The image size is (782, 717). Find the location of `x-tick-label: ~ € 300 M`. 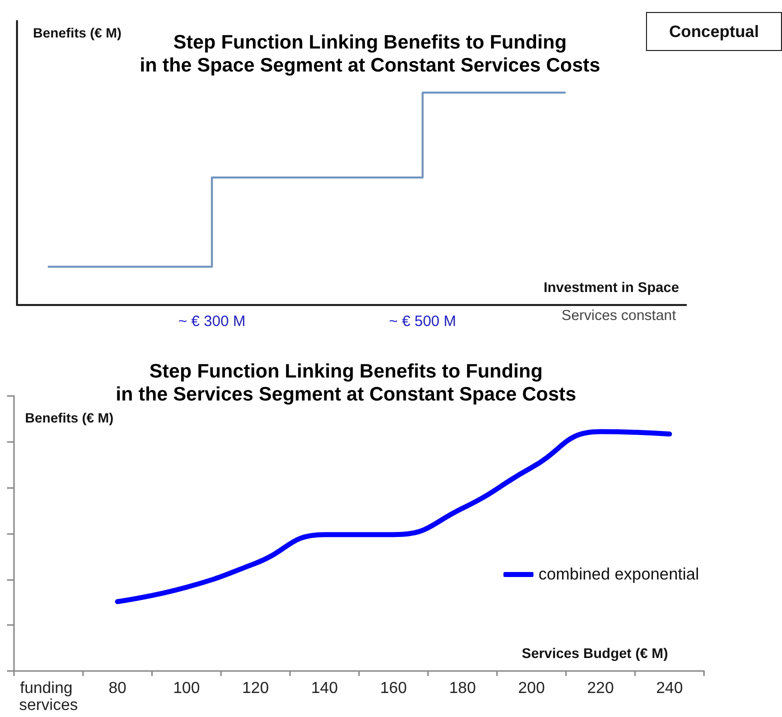

x-tick-label: ~ € 300 M is located at coordinates (212, 321).